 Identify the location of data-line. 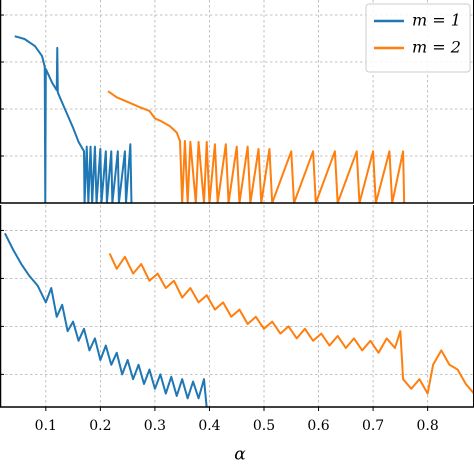
(73, 119).